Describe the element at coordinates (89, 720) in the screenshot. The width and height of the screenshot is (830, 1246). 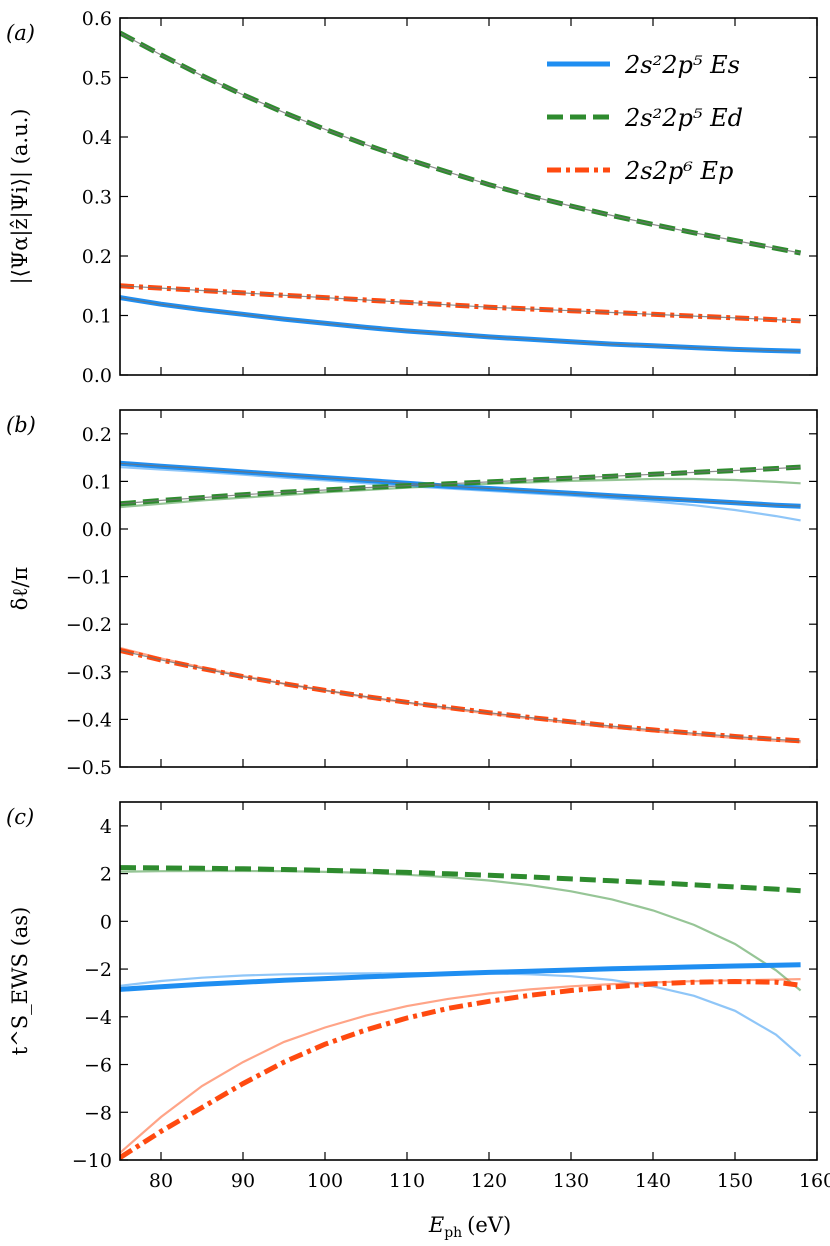
I see `y-tick-label: −0.4` at that location.